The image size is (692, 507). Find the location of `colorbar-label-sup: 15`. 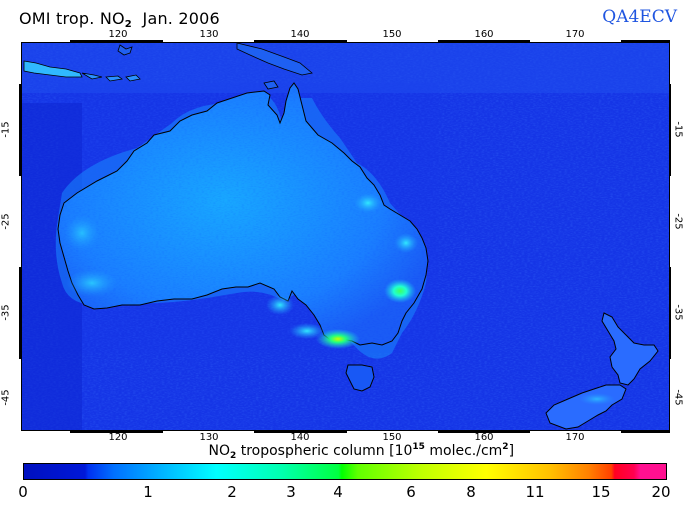

colorbar-label-sup: 15 is located at coordinates (418, 447).